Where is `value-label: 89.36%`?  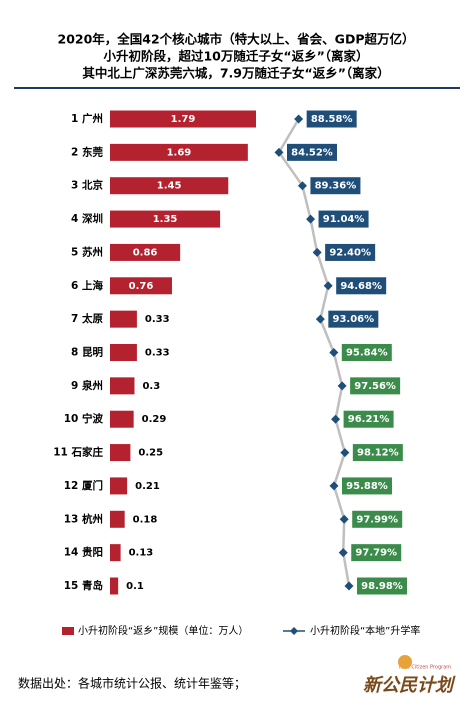
value-label: 89.36% is located at coordinates (336, 186).